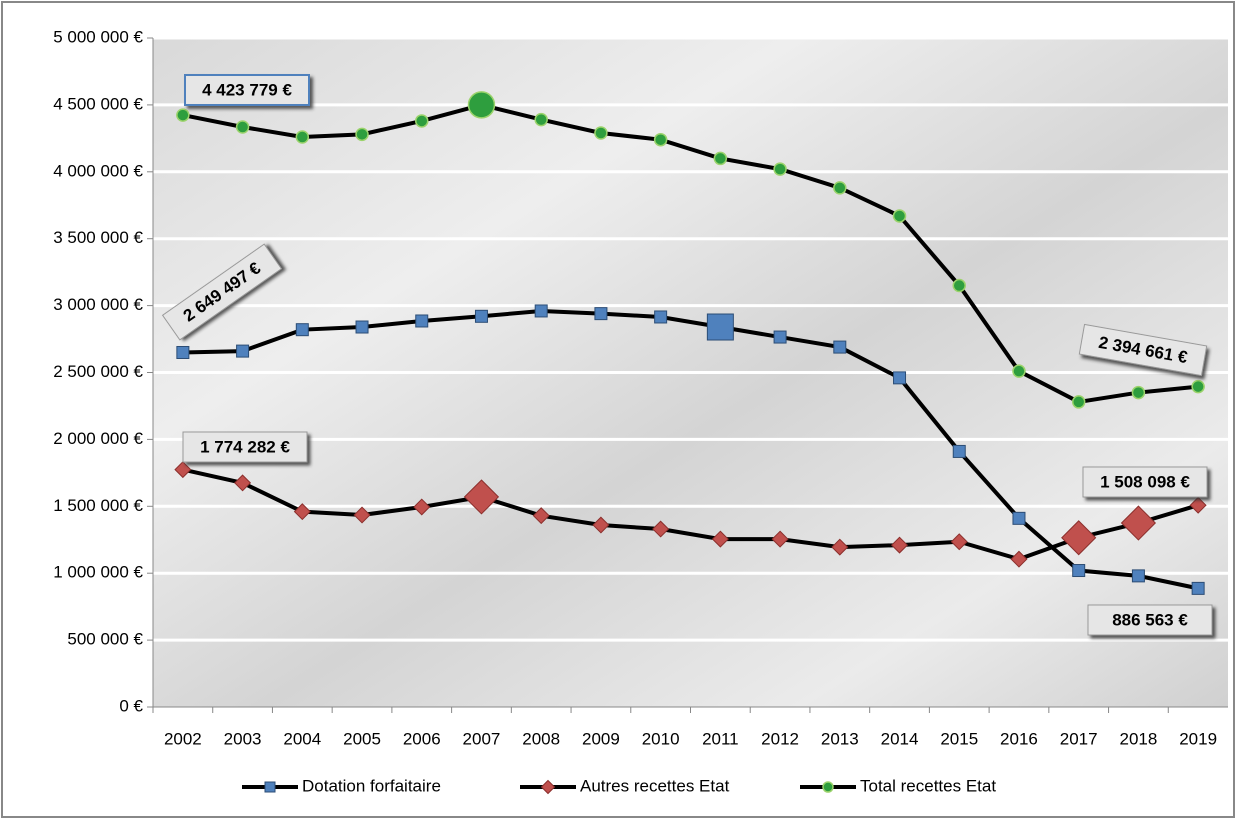 The height and width of the screenshot is (819, 1236). What do you see at coordinates (1019, 738) in the screenshot?
I see `x-tick-label: 2016` at bounding box center [1019, 738].